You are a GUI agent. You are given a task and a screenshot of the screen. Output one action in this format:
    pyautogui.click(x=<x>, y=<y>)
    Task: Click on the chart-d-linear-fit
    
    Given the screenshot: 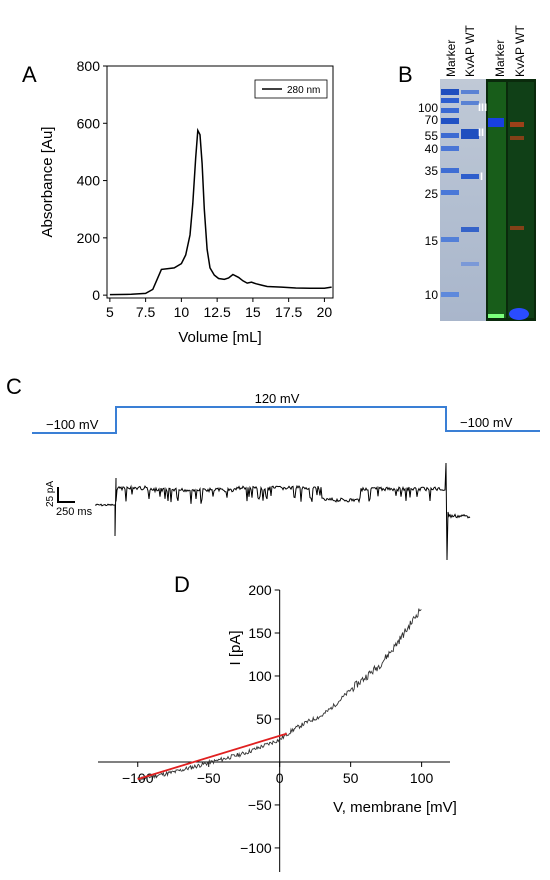 What is the action you would take?
    pyautogui.click(x=212, y=756)
    